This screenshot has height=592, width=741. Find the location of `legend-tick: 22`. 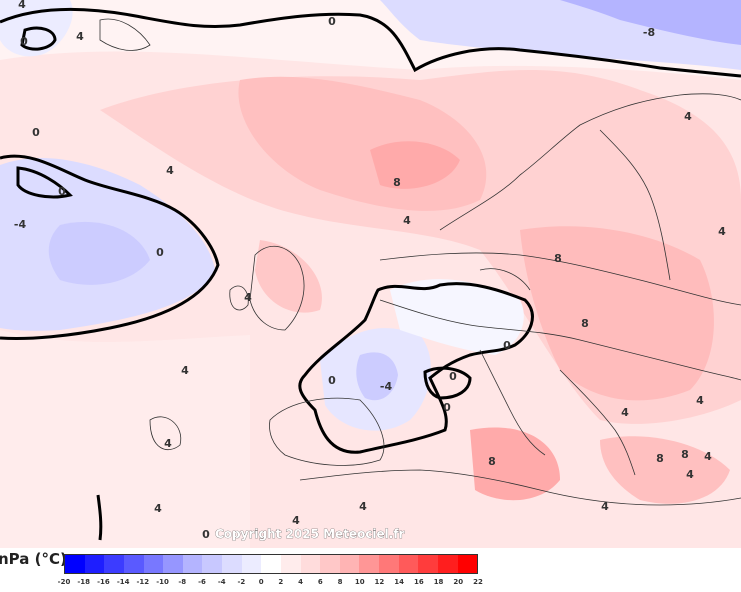

legend-tick: 22 is located at coordinates (478, 582).